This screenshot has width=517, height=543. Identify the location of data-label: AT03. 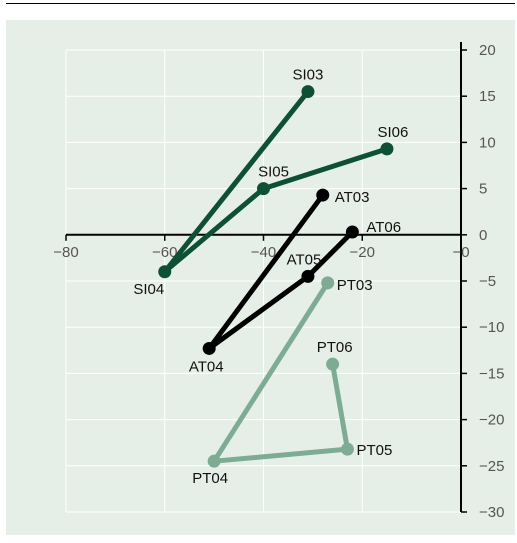
(352, 197).